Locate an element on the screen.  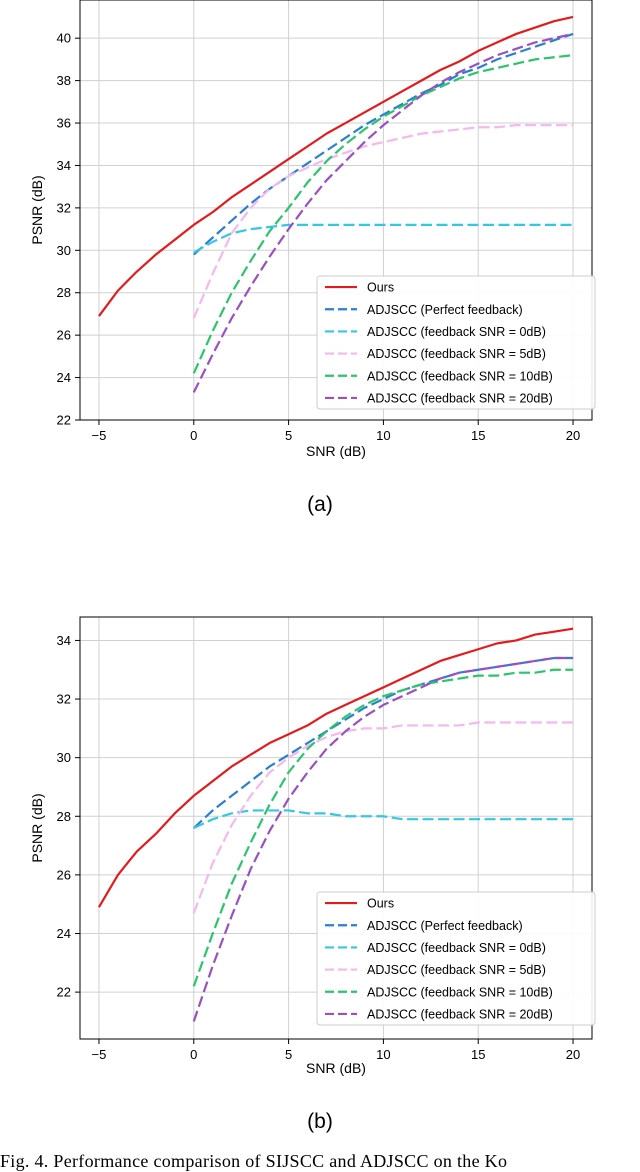
y-tick-label: 36 is located at coordinates (64, 123).